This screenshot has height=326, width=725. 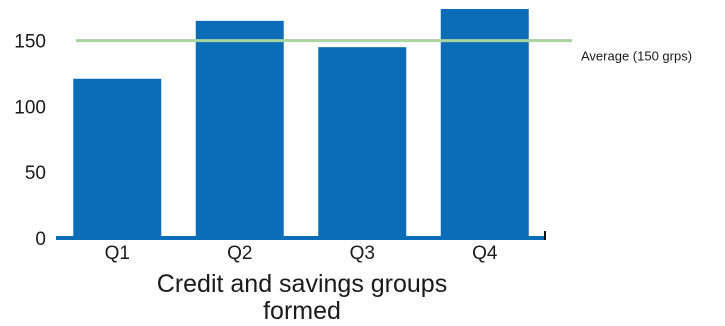 What do you see at coordinates (362, 253) in the screenshot?
I see `x-tick-label-q3: Q3` at bounding box center [362, 253].